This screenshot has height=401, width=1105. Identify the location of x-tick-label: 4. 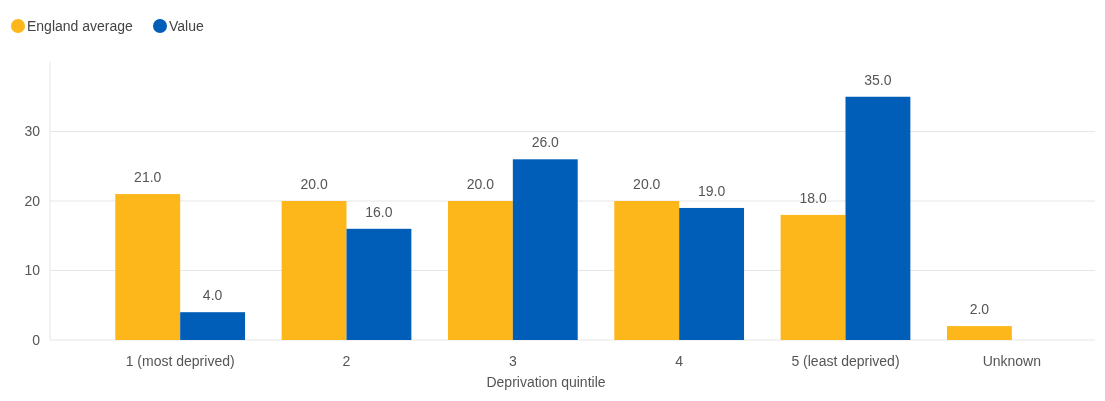
(679, 361).